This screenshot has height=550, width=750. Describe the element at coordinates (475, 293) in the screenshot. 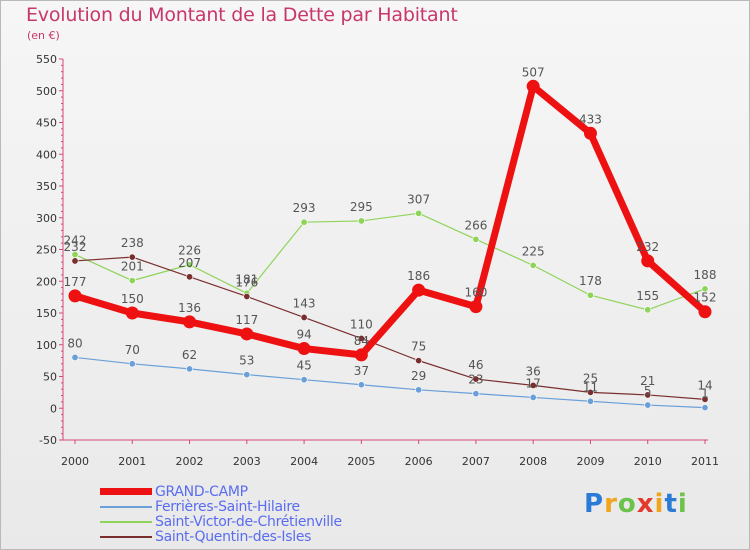

I see `data-label-grand-camp: 160` at that location.